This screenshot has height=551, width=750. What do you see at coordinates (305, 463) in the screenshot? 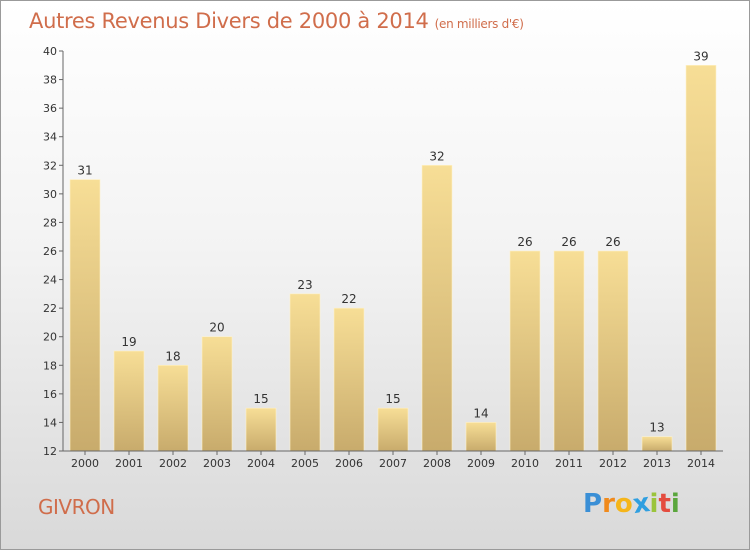
I see `x-tick-label-2005: 2005` at bounding box center [305, 463].